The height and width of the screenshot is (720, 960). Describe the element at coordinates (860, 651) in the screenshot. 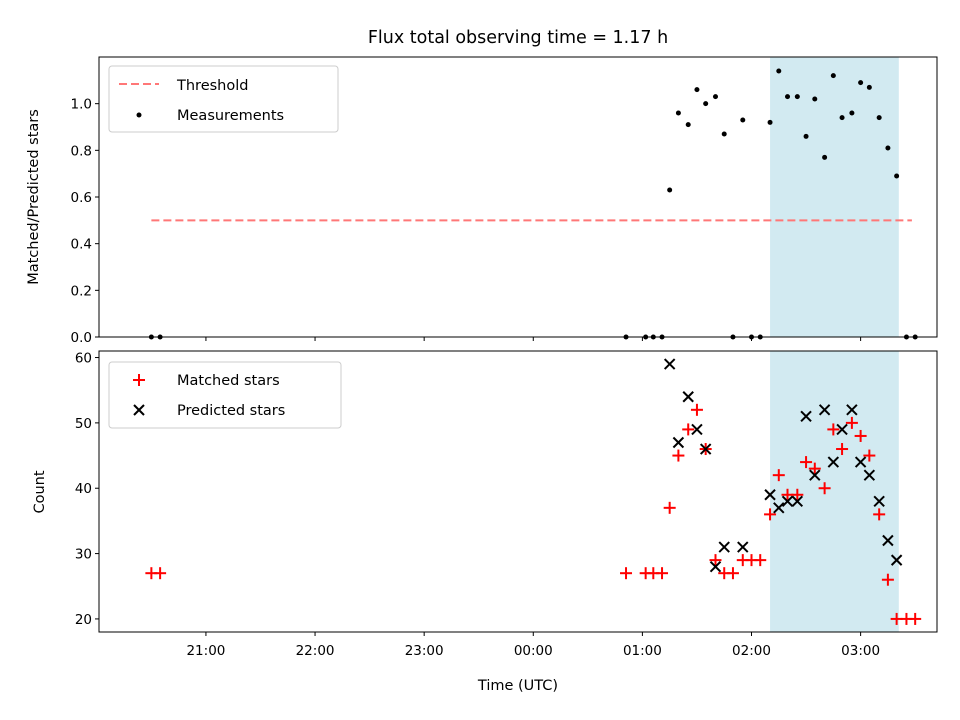

I see `x-tick-label: 03:00` at that location.